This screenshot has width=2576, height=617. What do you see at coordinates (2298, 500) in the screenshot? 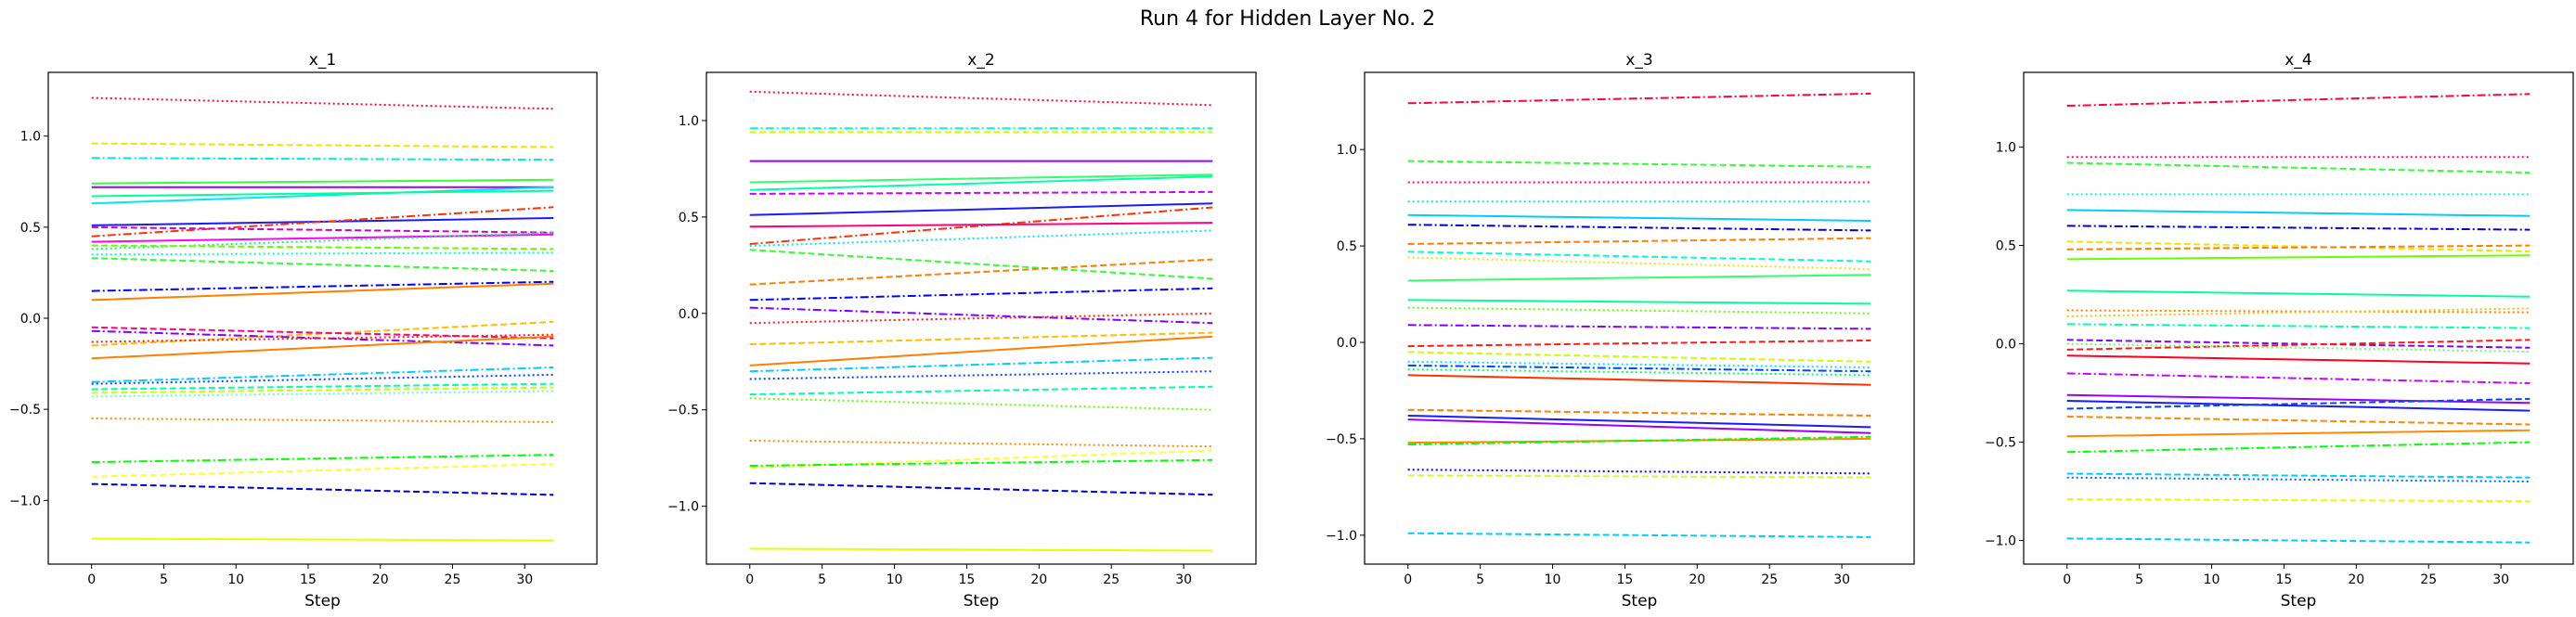
I see `series-line-s27` at bounding box center [2298, 500].